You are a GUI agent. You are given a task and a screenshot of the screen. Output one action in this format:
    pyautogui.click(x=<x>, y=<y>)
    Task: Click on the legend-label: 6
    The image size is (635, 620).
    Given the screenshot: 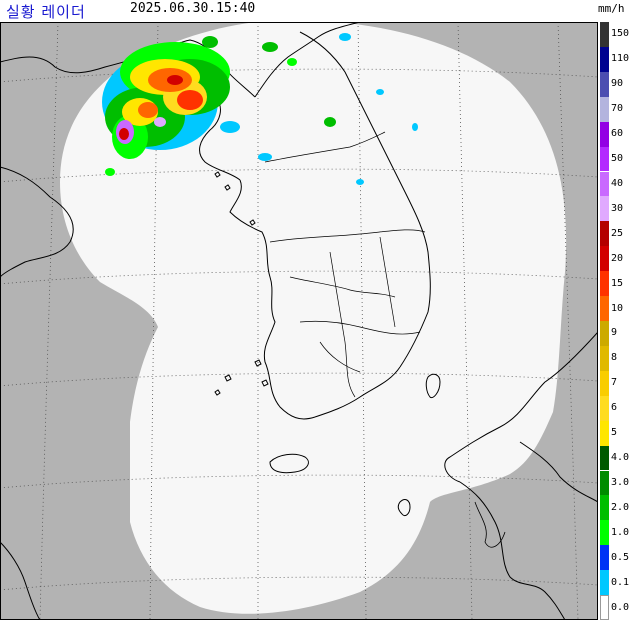 What is the action you would take?
    pyautogui.click(x=614, y=408)
    